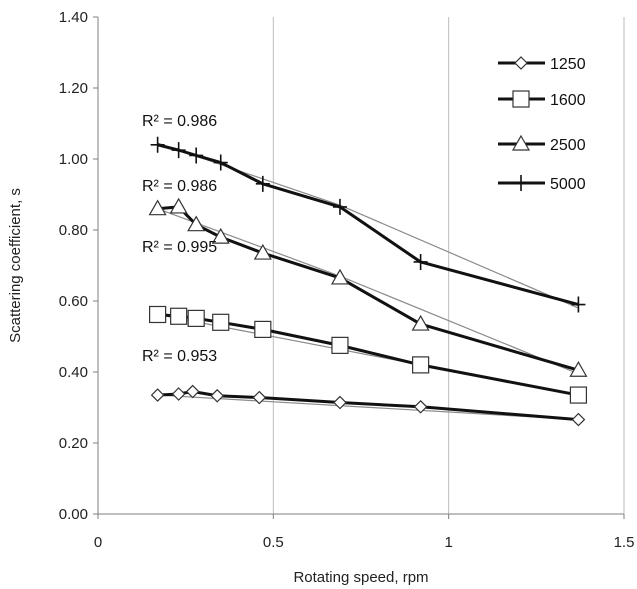 The image size is (637, 589). What do you see at coordinates (73, 514) in the screenshot?
I see `y-tick-label: 0.00` at bounding box center [73, 514].